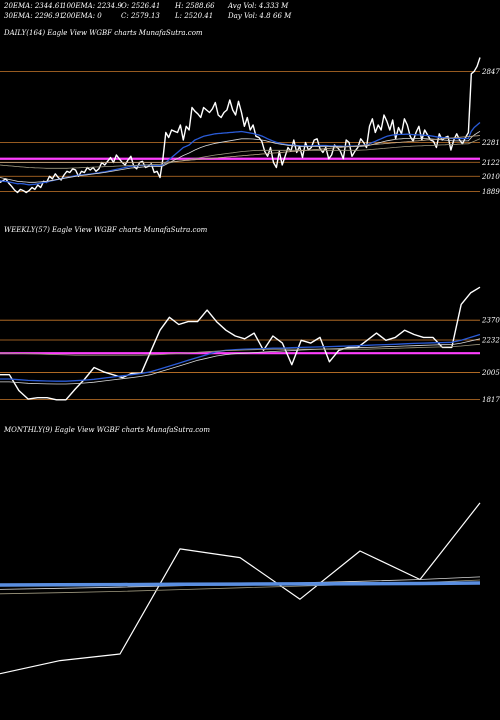  Describe the element at coordinates (249, 16) in the screenshot. I see `dayvol-readout: Day Vol: 4.8` at that location.